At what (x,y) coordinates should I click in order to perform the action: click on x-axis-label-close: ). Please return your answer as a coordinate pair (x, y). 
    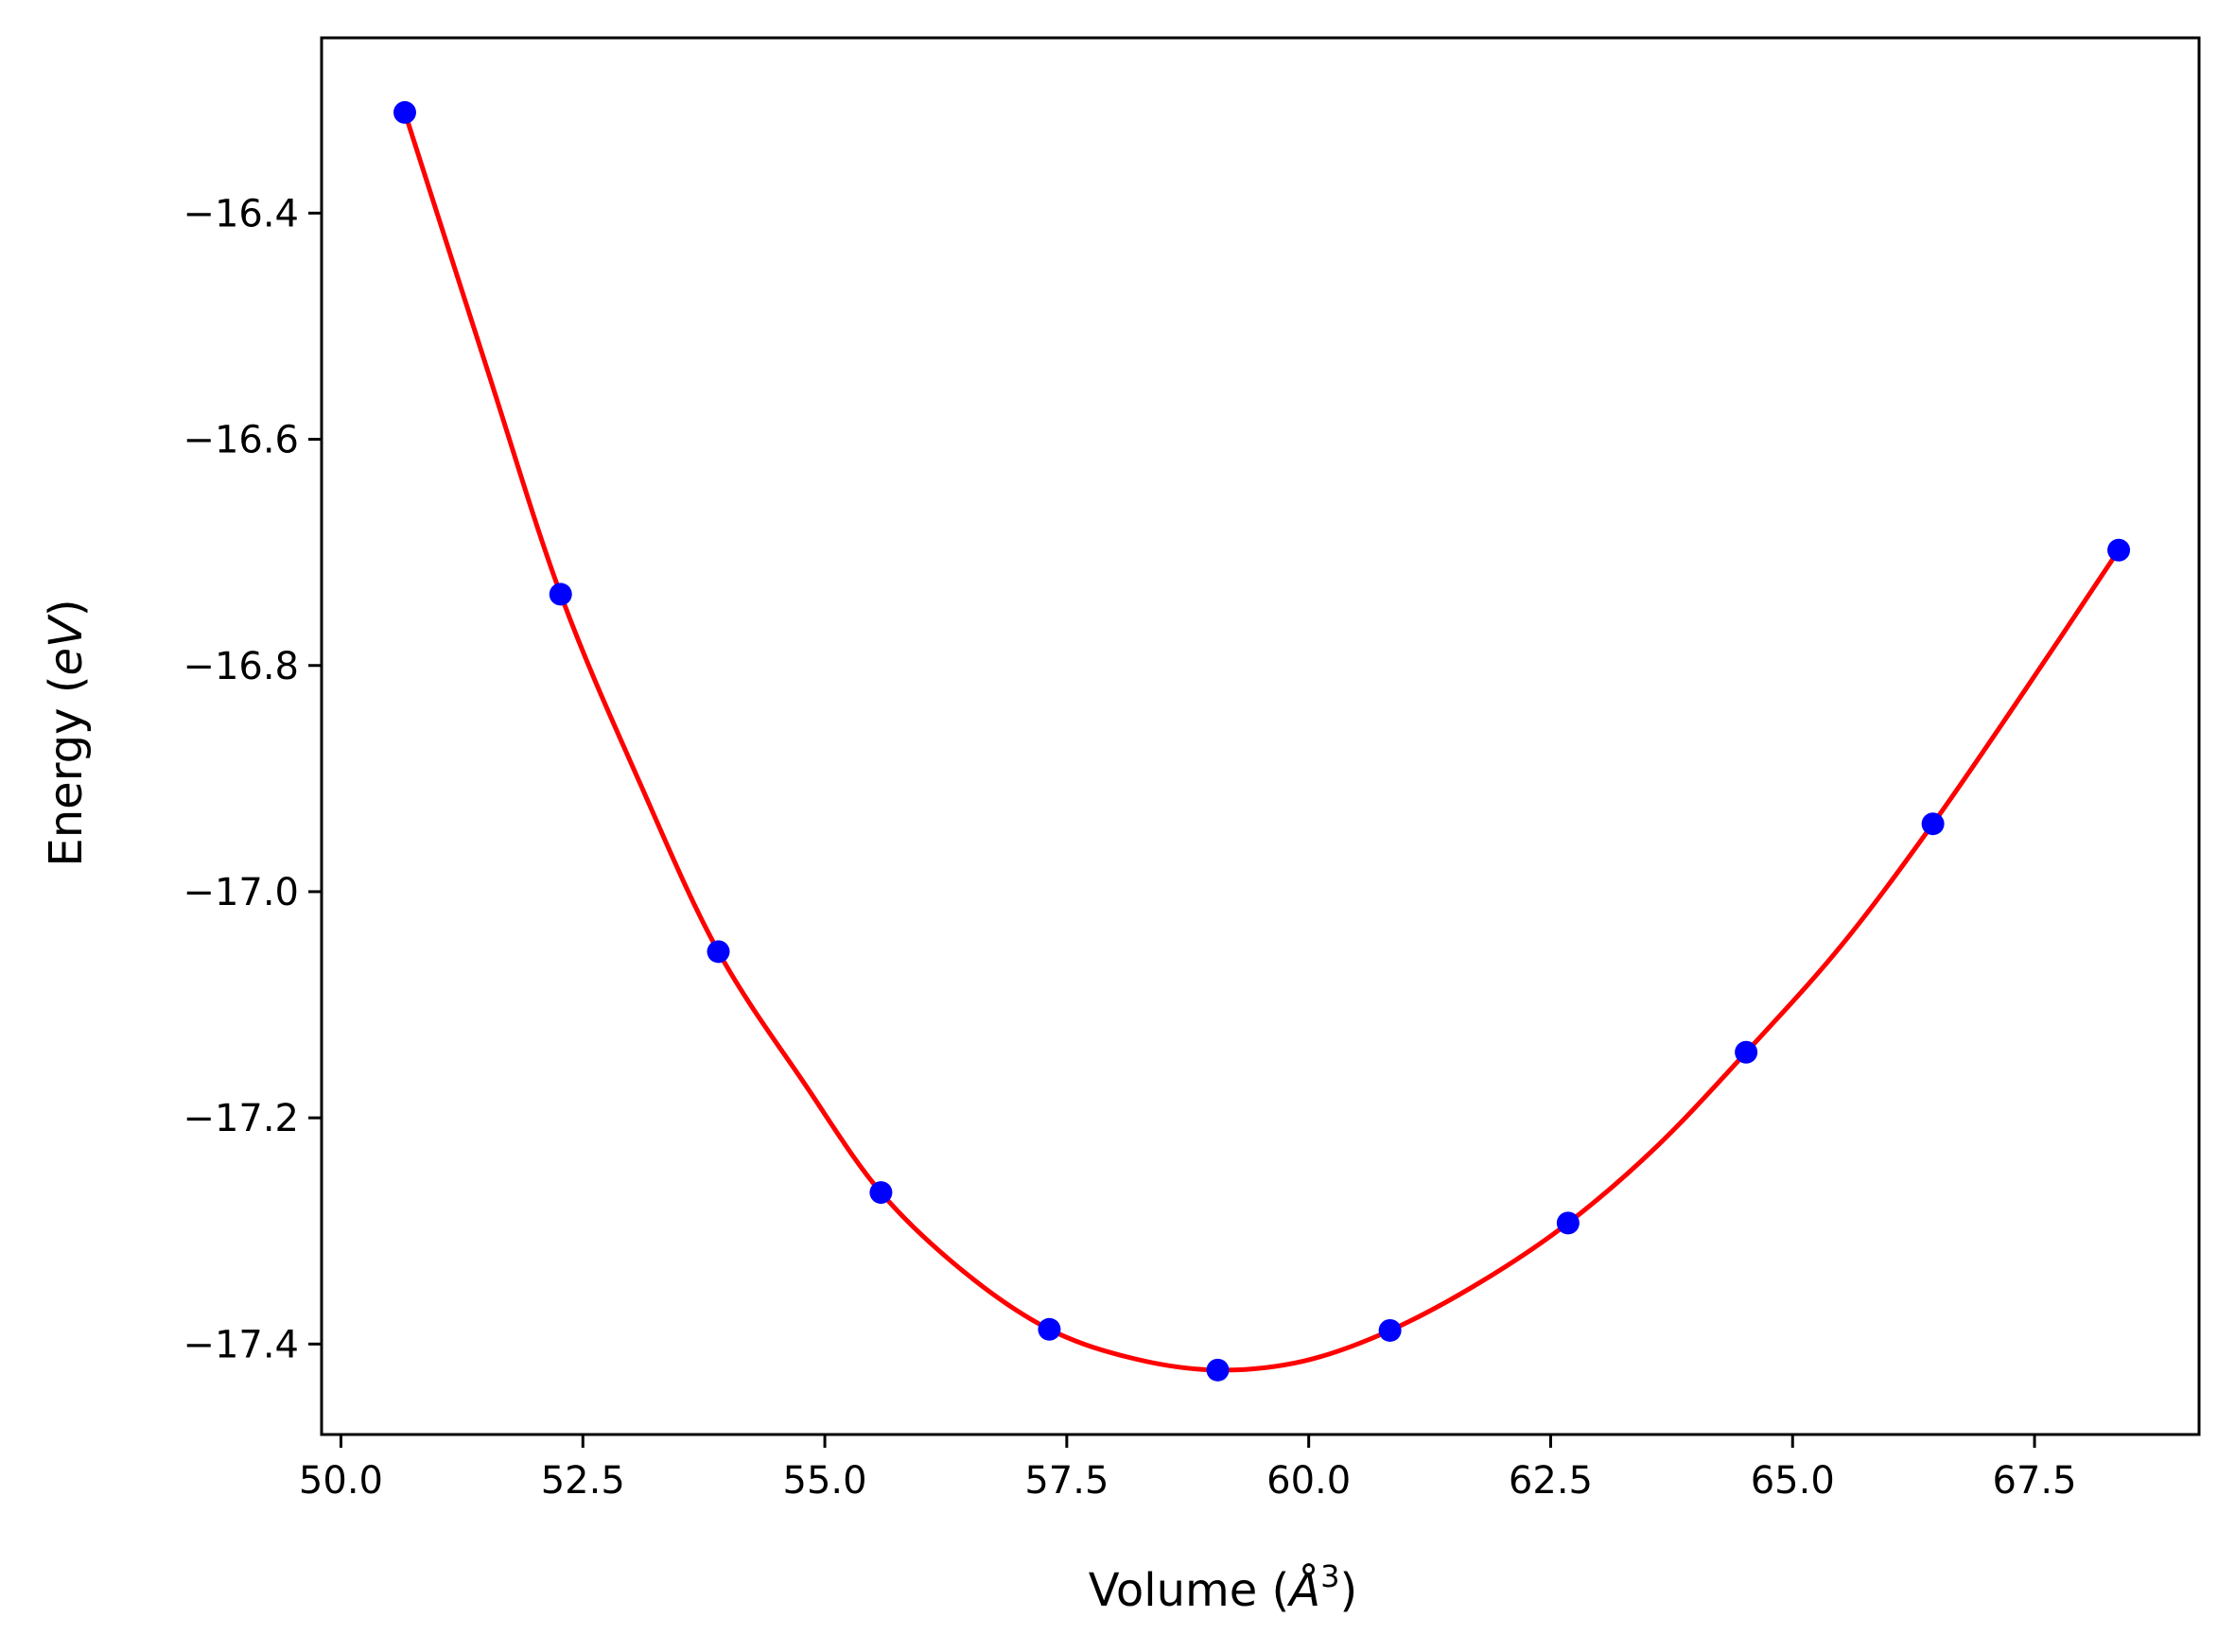
    Looking at the image, I should click on (1348, 1590).